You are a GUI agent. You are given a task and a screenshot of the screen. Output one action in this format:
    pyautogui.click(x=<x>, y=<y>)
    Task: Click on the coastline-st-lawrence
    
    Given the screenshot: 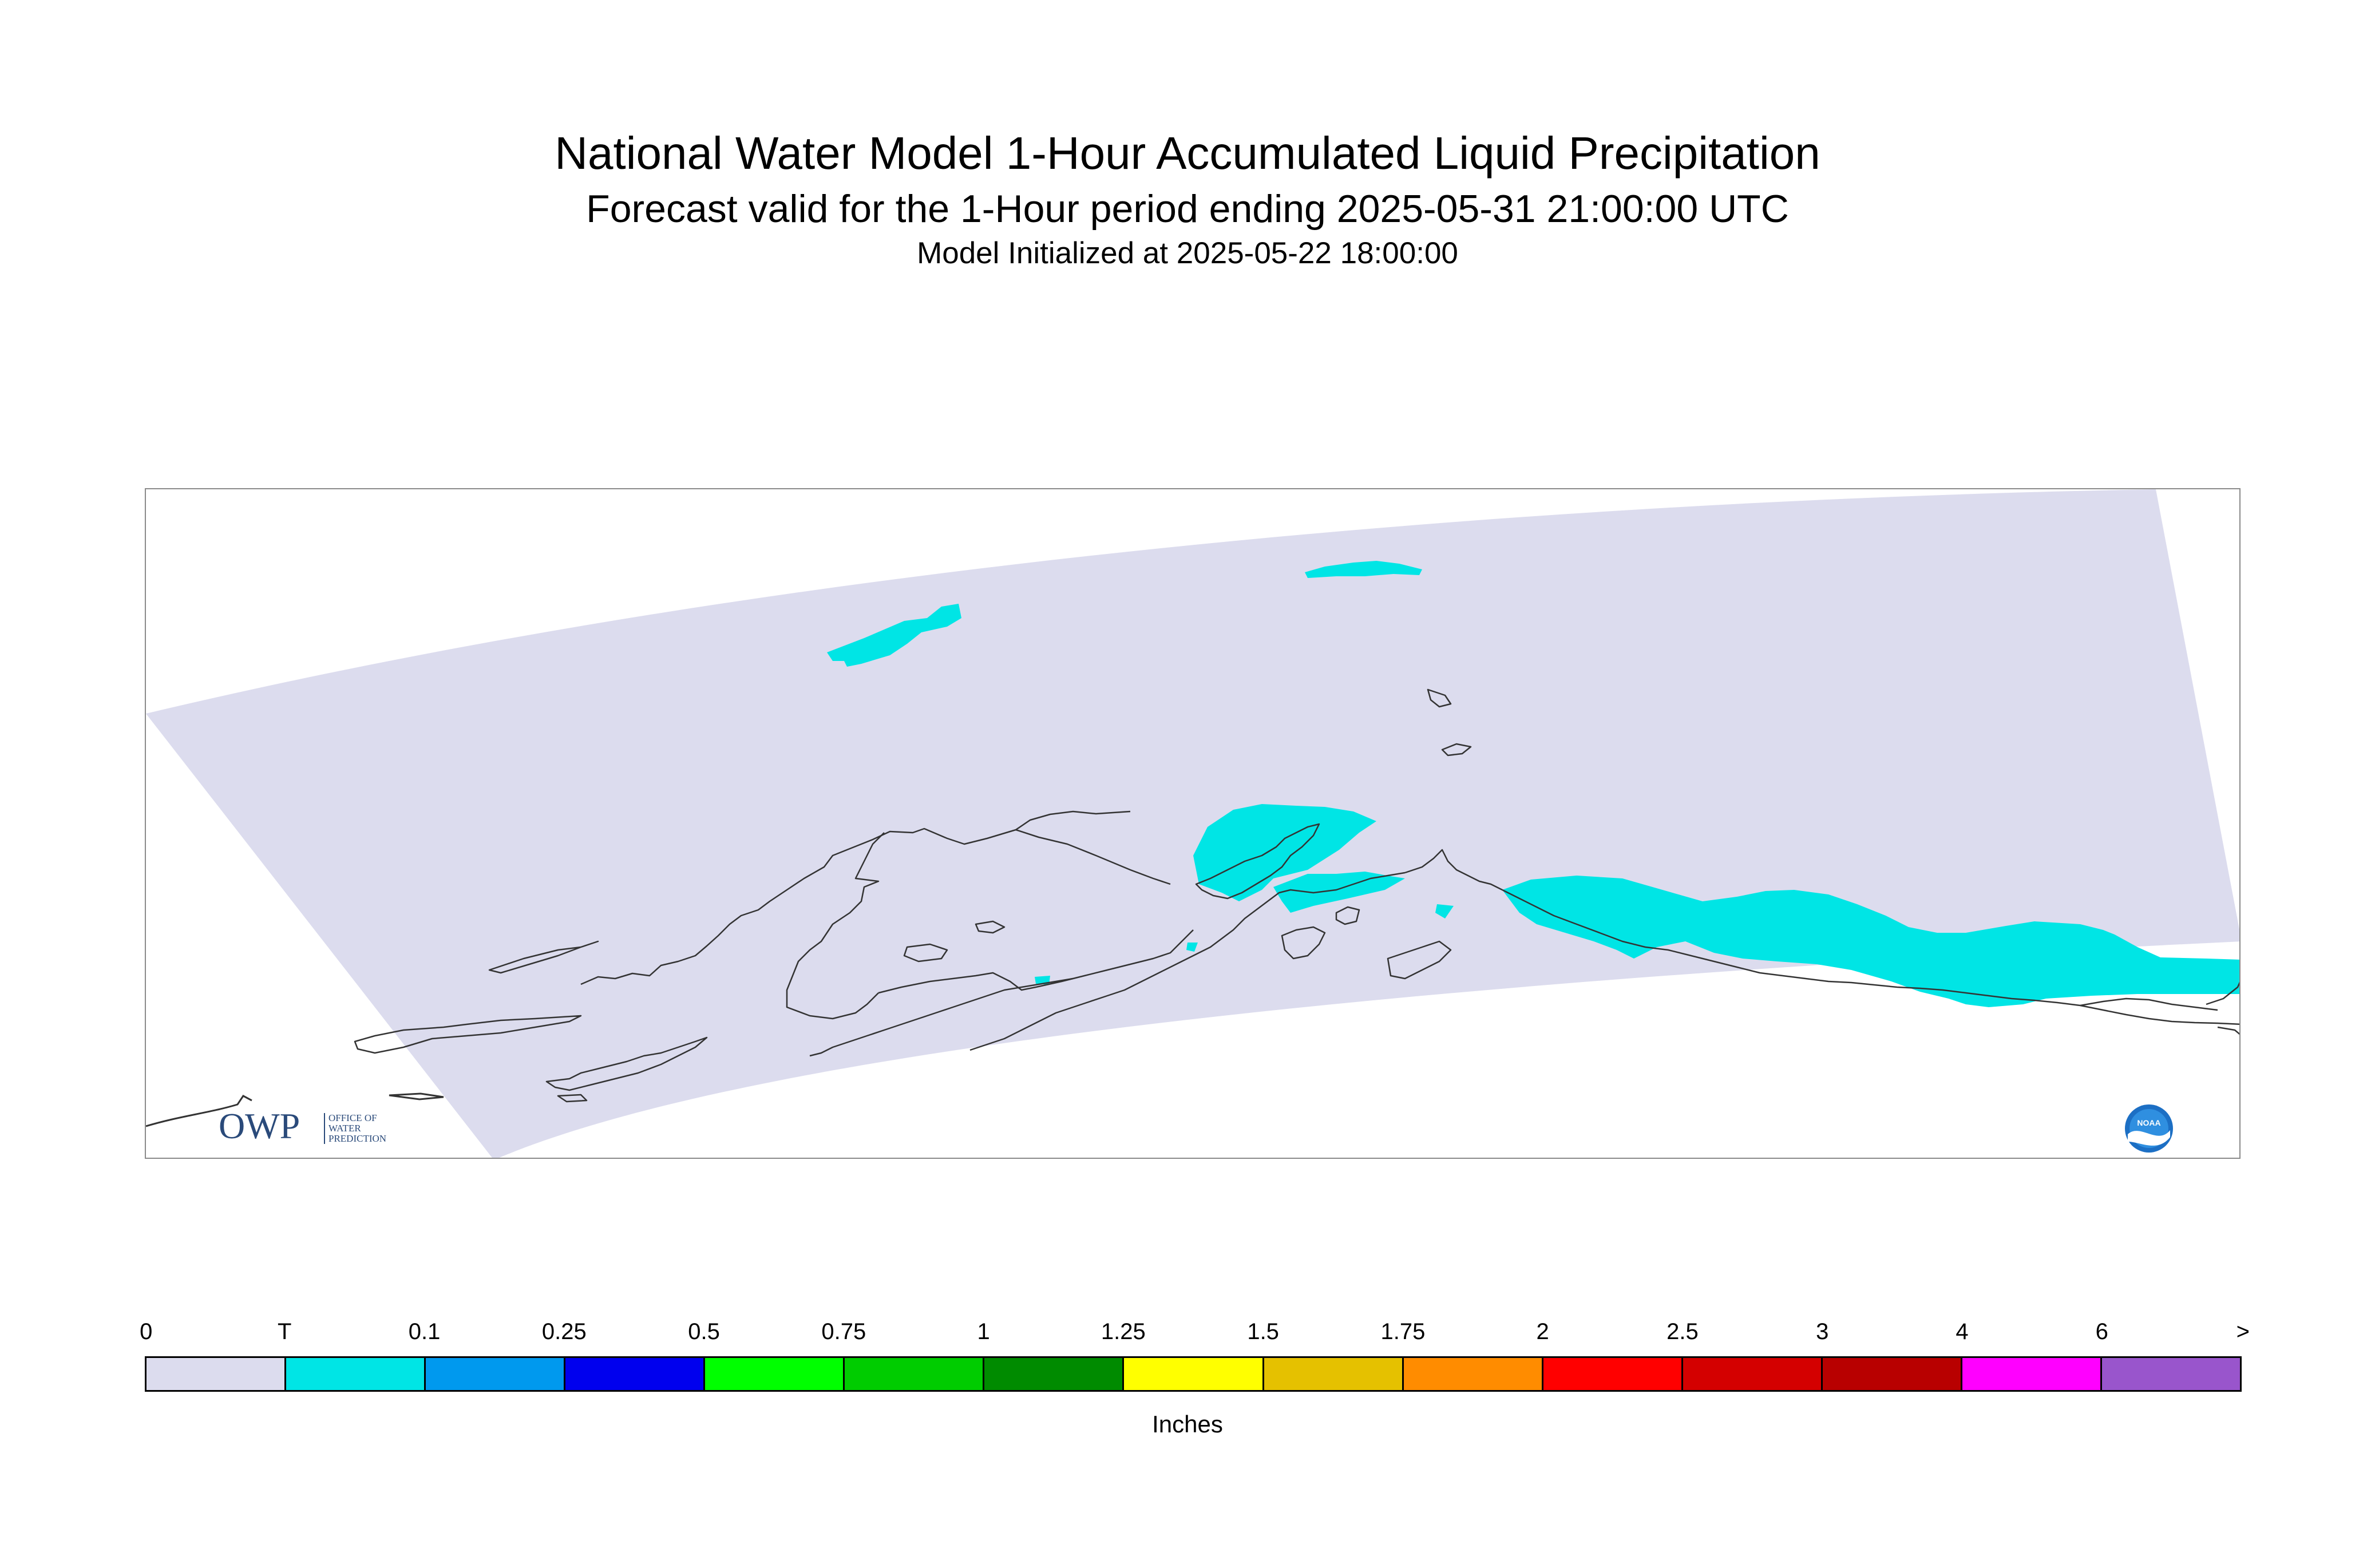 What is the action you would take?
    pyautogui.click(x=543, y=957)
    